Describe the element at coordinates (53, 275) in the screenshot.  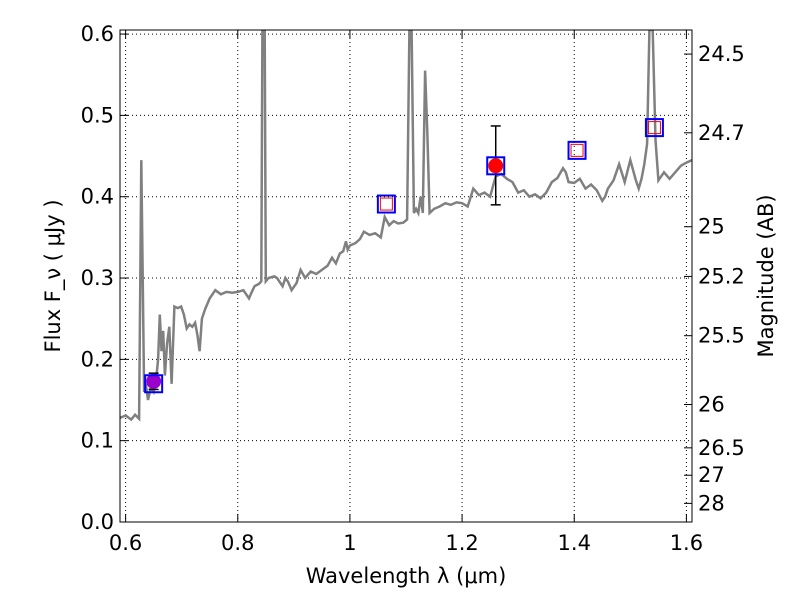
I see `y-axis-title: Flux F_ν ( μJy )` at that location.